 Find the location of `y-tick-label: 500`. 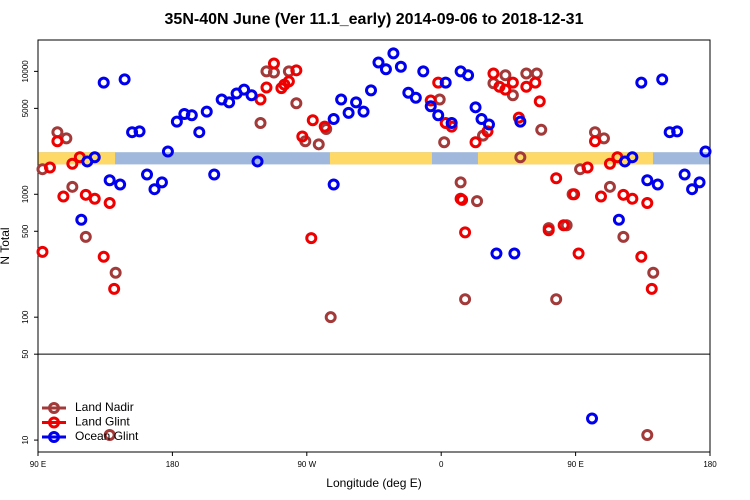

y-tick-label: 500 is located at coordinates (25, 231).